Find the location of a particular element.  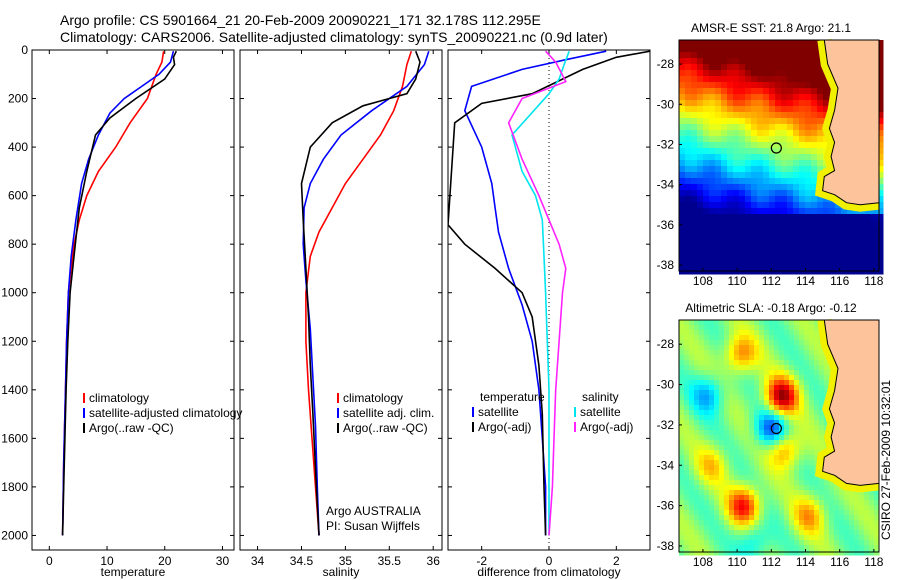

sla-map-y-tick-label: -28 is located at coordinates (666, 344).